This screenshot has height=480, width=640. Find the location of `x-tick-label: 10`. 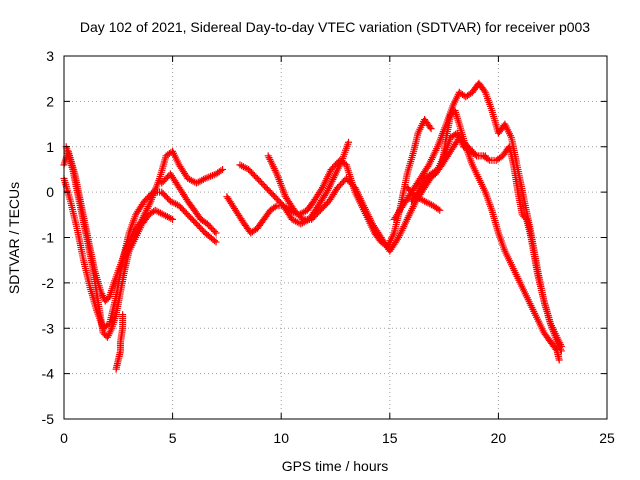

x-tick-label: 10 is located at coordinates (281, 438).